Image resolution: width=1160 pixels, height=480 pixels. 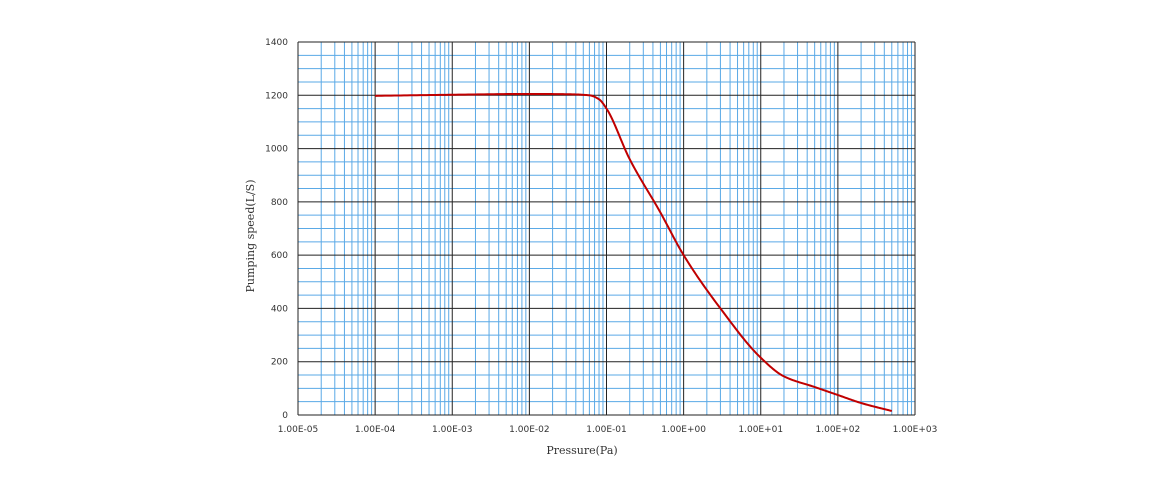 I want to click on x-tick-label: 1.00E+02, so click(x=838, y=430).